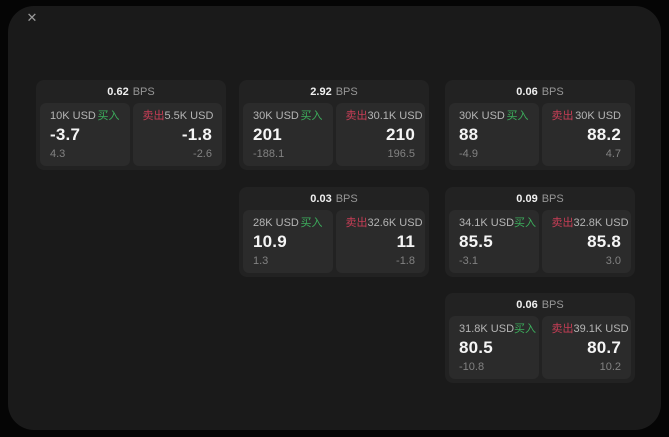 The height and width of the screenshot is (437, 669). What do you see at coordinates (73, 116) in the screenshot?
I see `buy-size: 10K USD` at bounding box center [73, 116].